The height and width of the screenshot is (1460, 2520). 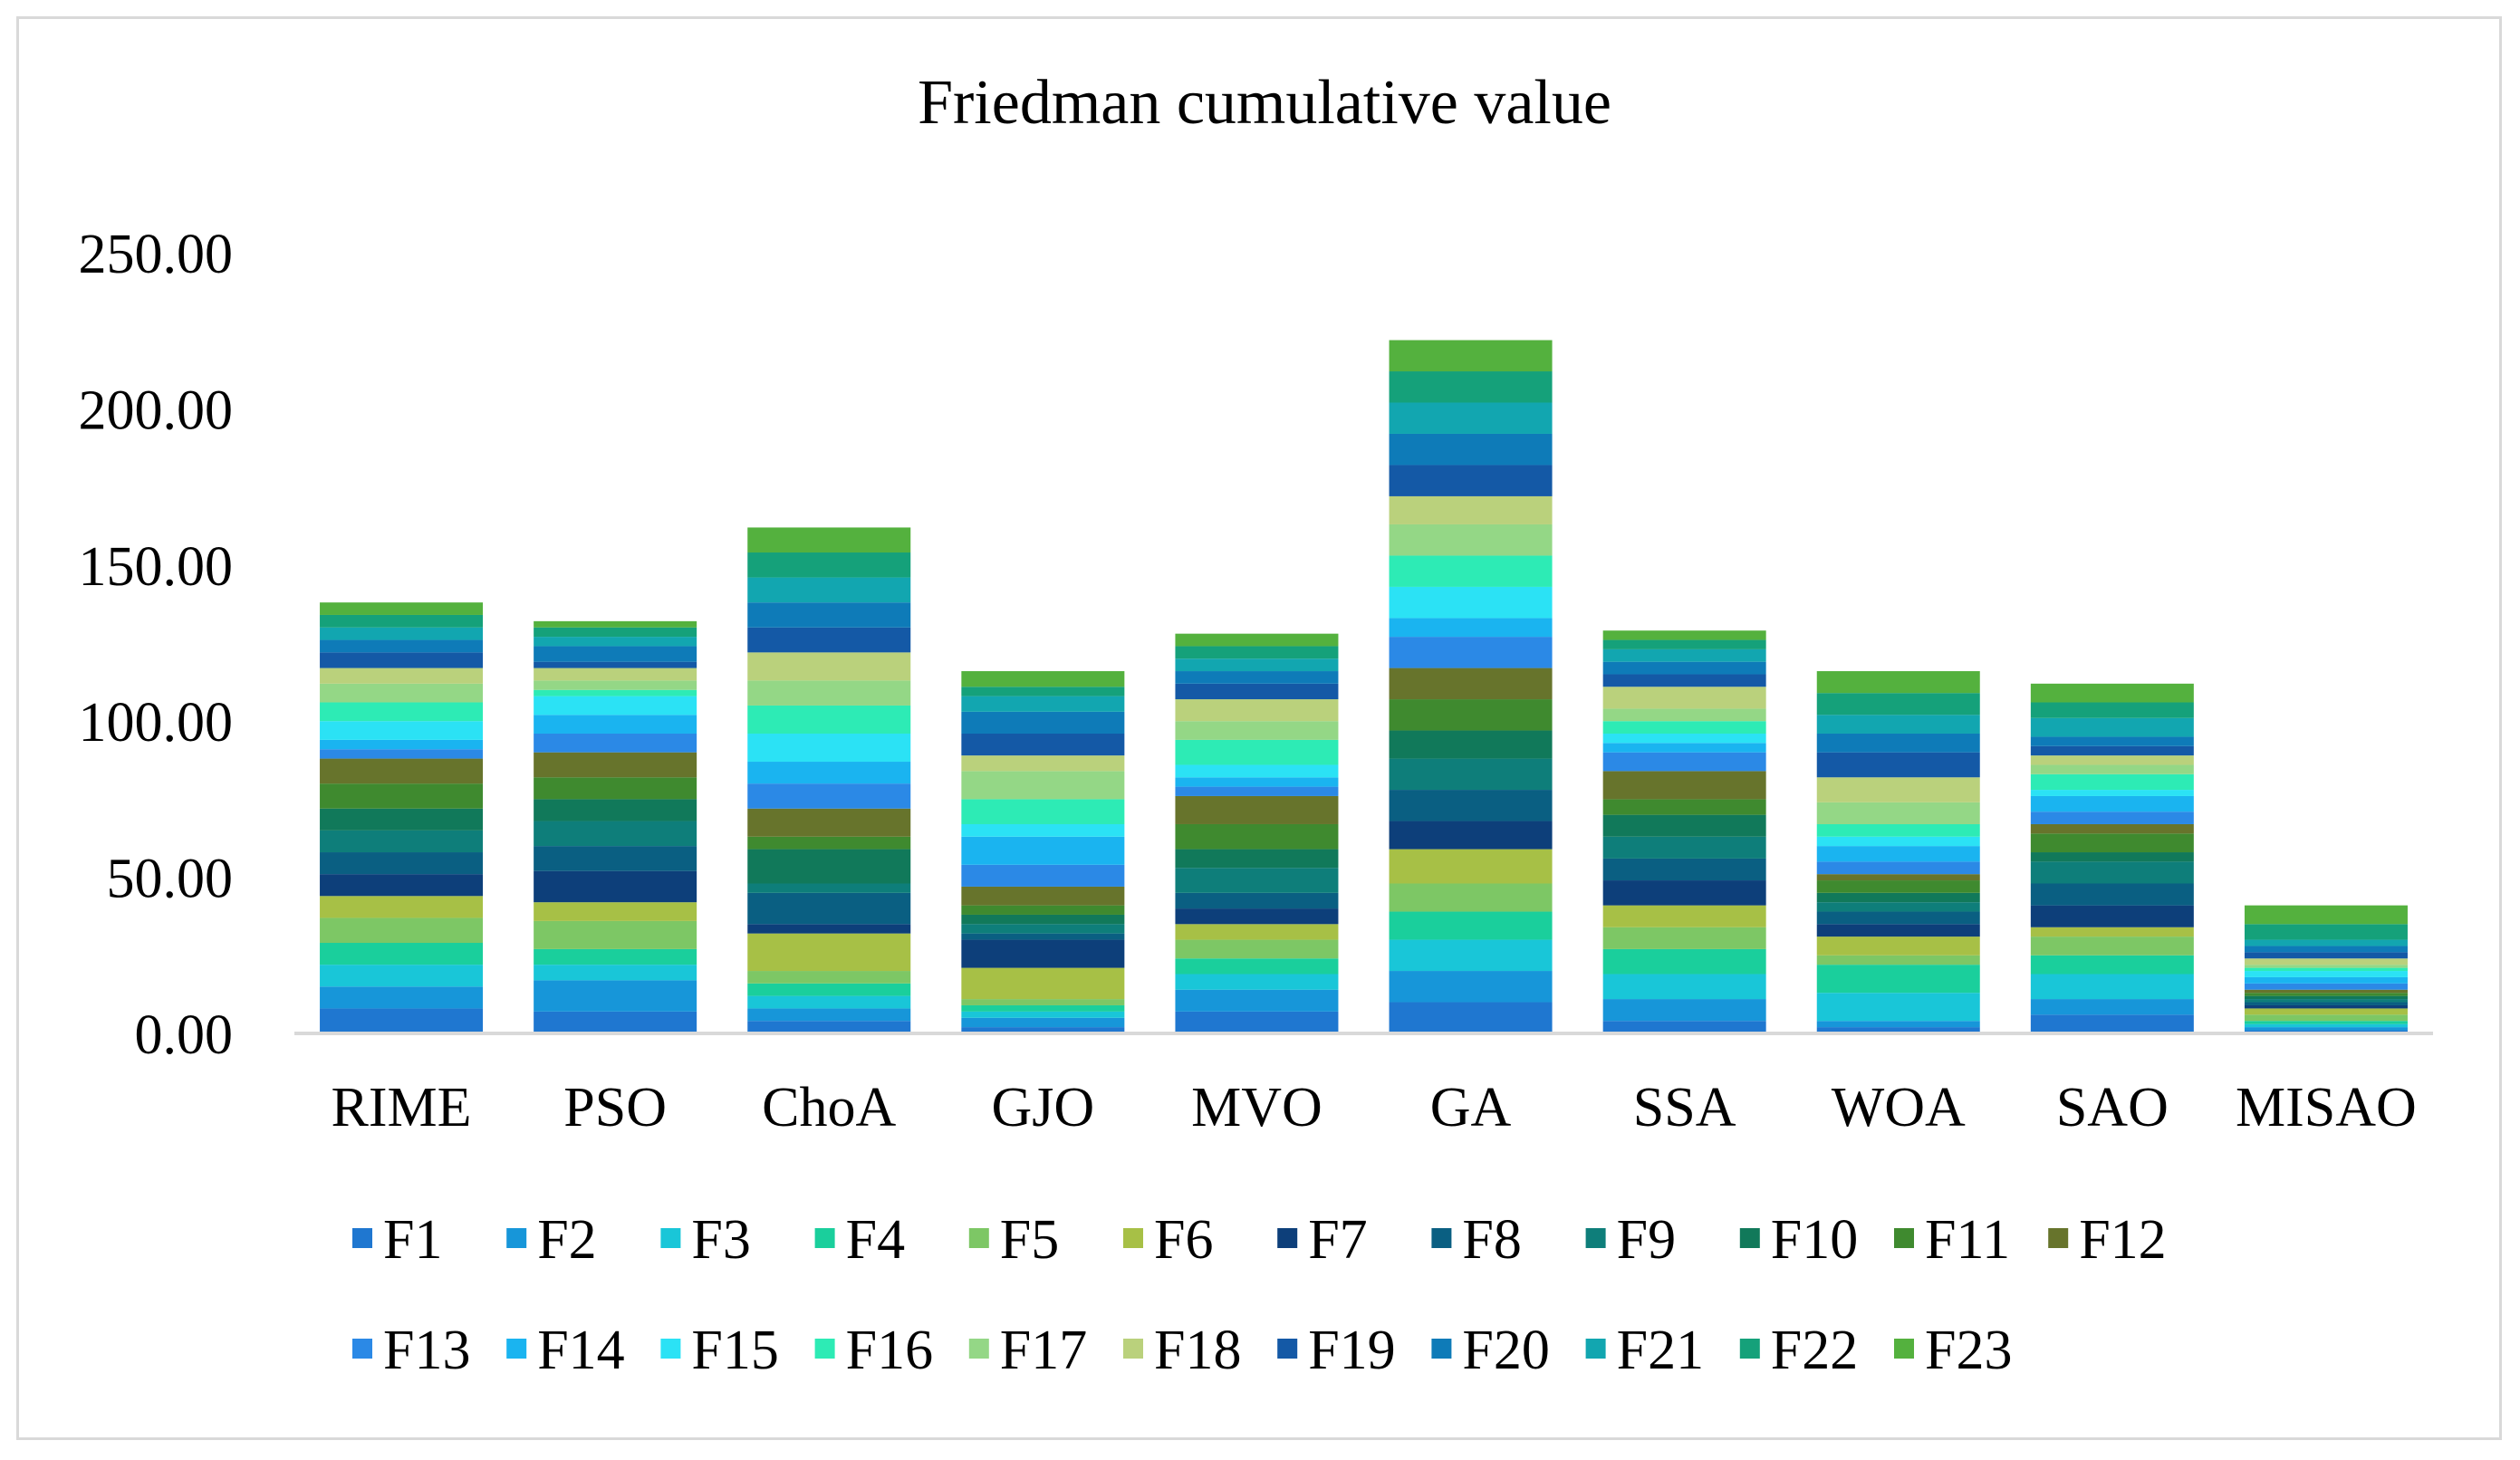 What do you see at coordinates (402, 1107) in the screenshot?
I see `x-tick-label: RIME` at bounding box center [402, 1107].